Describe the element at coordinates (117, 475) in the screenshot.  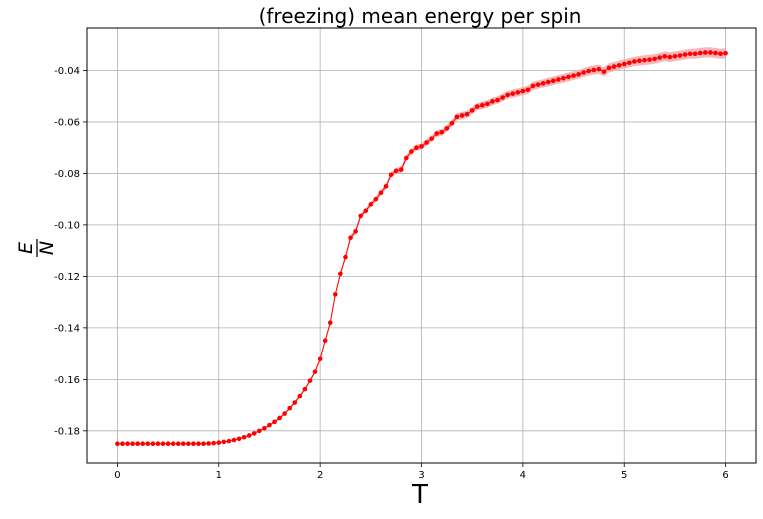
I see `x-tick-label: 0` at that location.